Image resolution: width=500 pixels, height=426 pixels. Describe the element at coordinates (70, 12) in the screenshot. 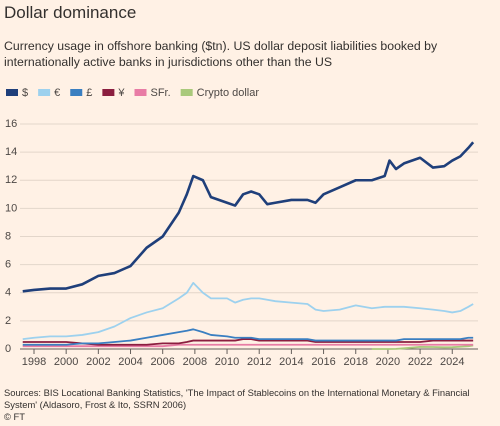

I see `chart-title: Dollar dominance` at that location.